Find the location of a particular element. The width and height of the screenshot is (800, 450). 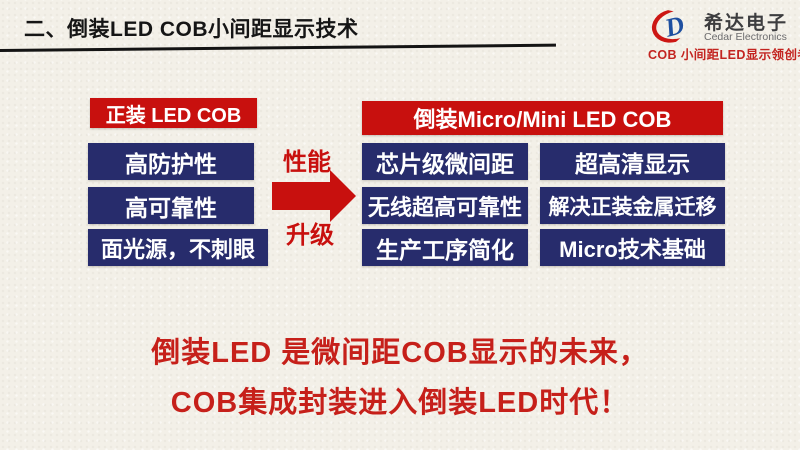

left-feature-box: 面光源，不刺眼 is located at coordinates (178, 247).